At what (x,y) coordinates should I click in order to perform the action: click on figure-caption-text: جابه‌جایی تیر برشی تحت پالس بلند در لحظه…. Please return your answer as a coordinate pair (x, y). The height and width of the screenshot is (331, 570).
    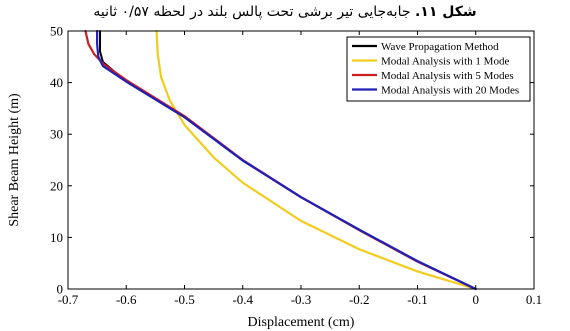
    Looking at the image, I should click on (252, 12).